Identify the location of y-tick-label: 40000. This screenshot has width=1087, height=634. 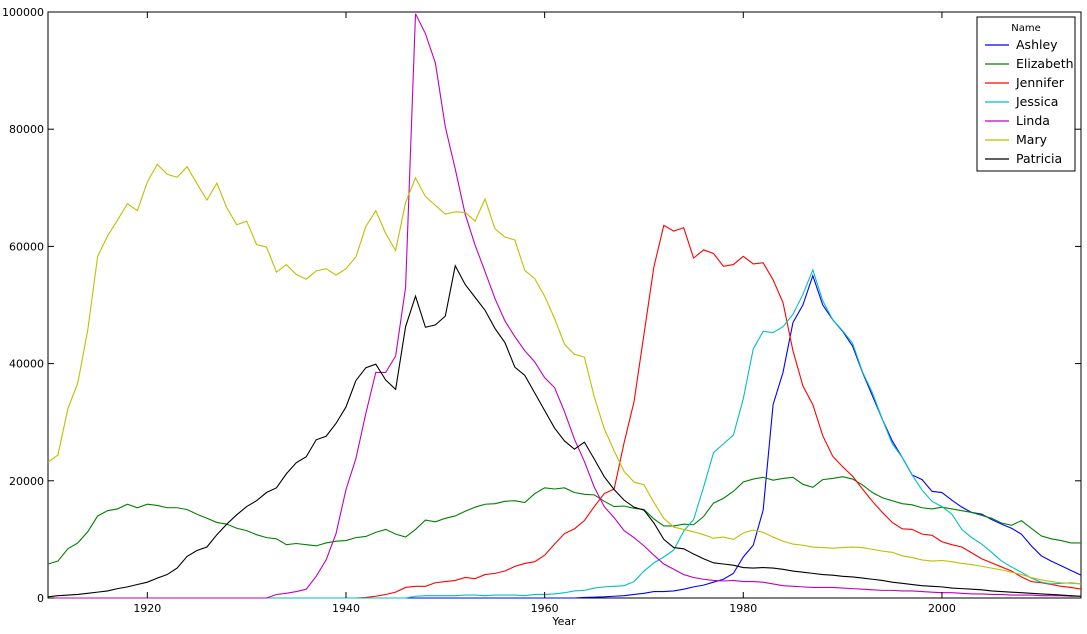
(26, 364).